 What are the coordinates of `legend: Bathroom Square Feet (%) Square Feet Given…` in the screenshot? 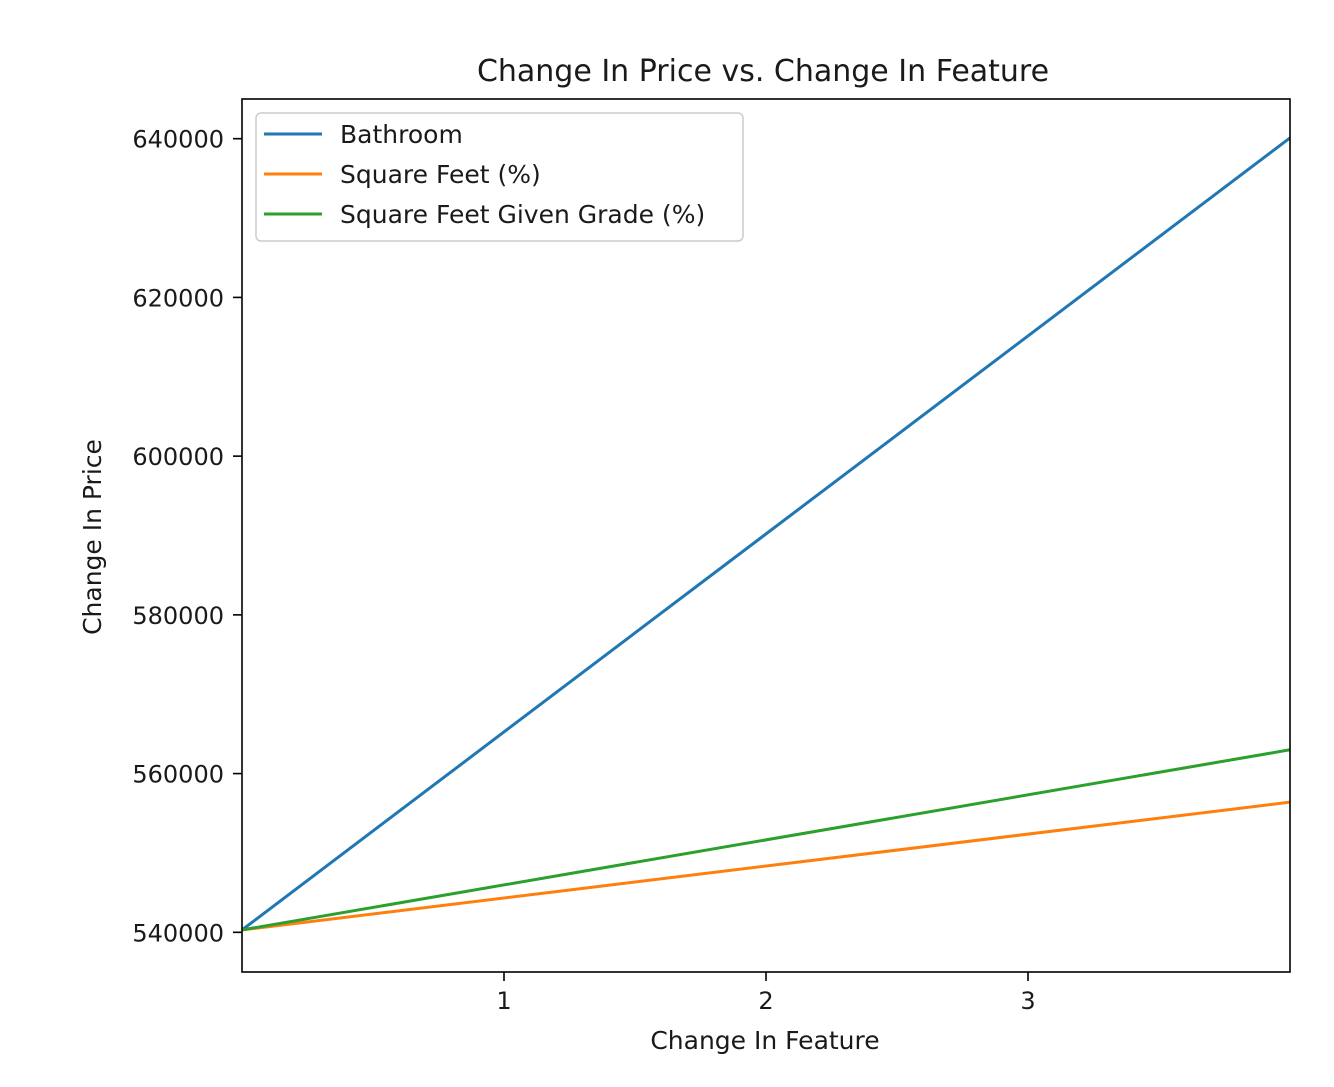 It's located at (499, 177).